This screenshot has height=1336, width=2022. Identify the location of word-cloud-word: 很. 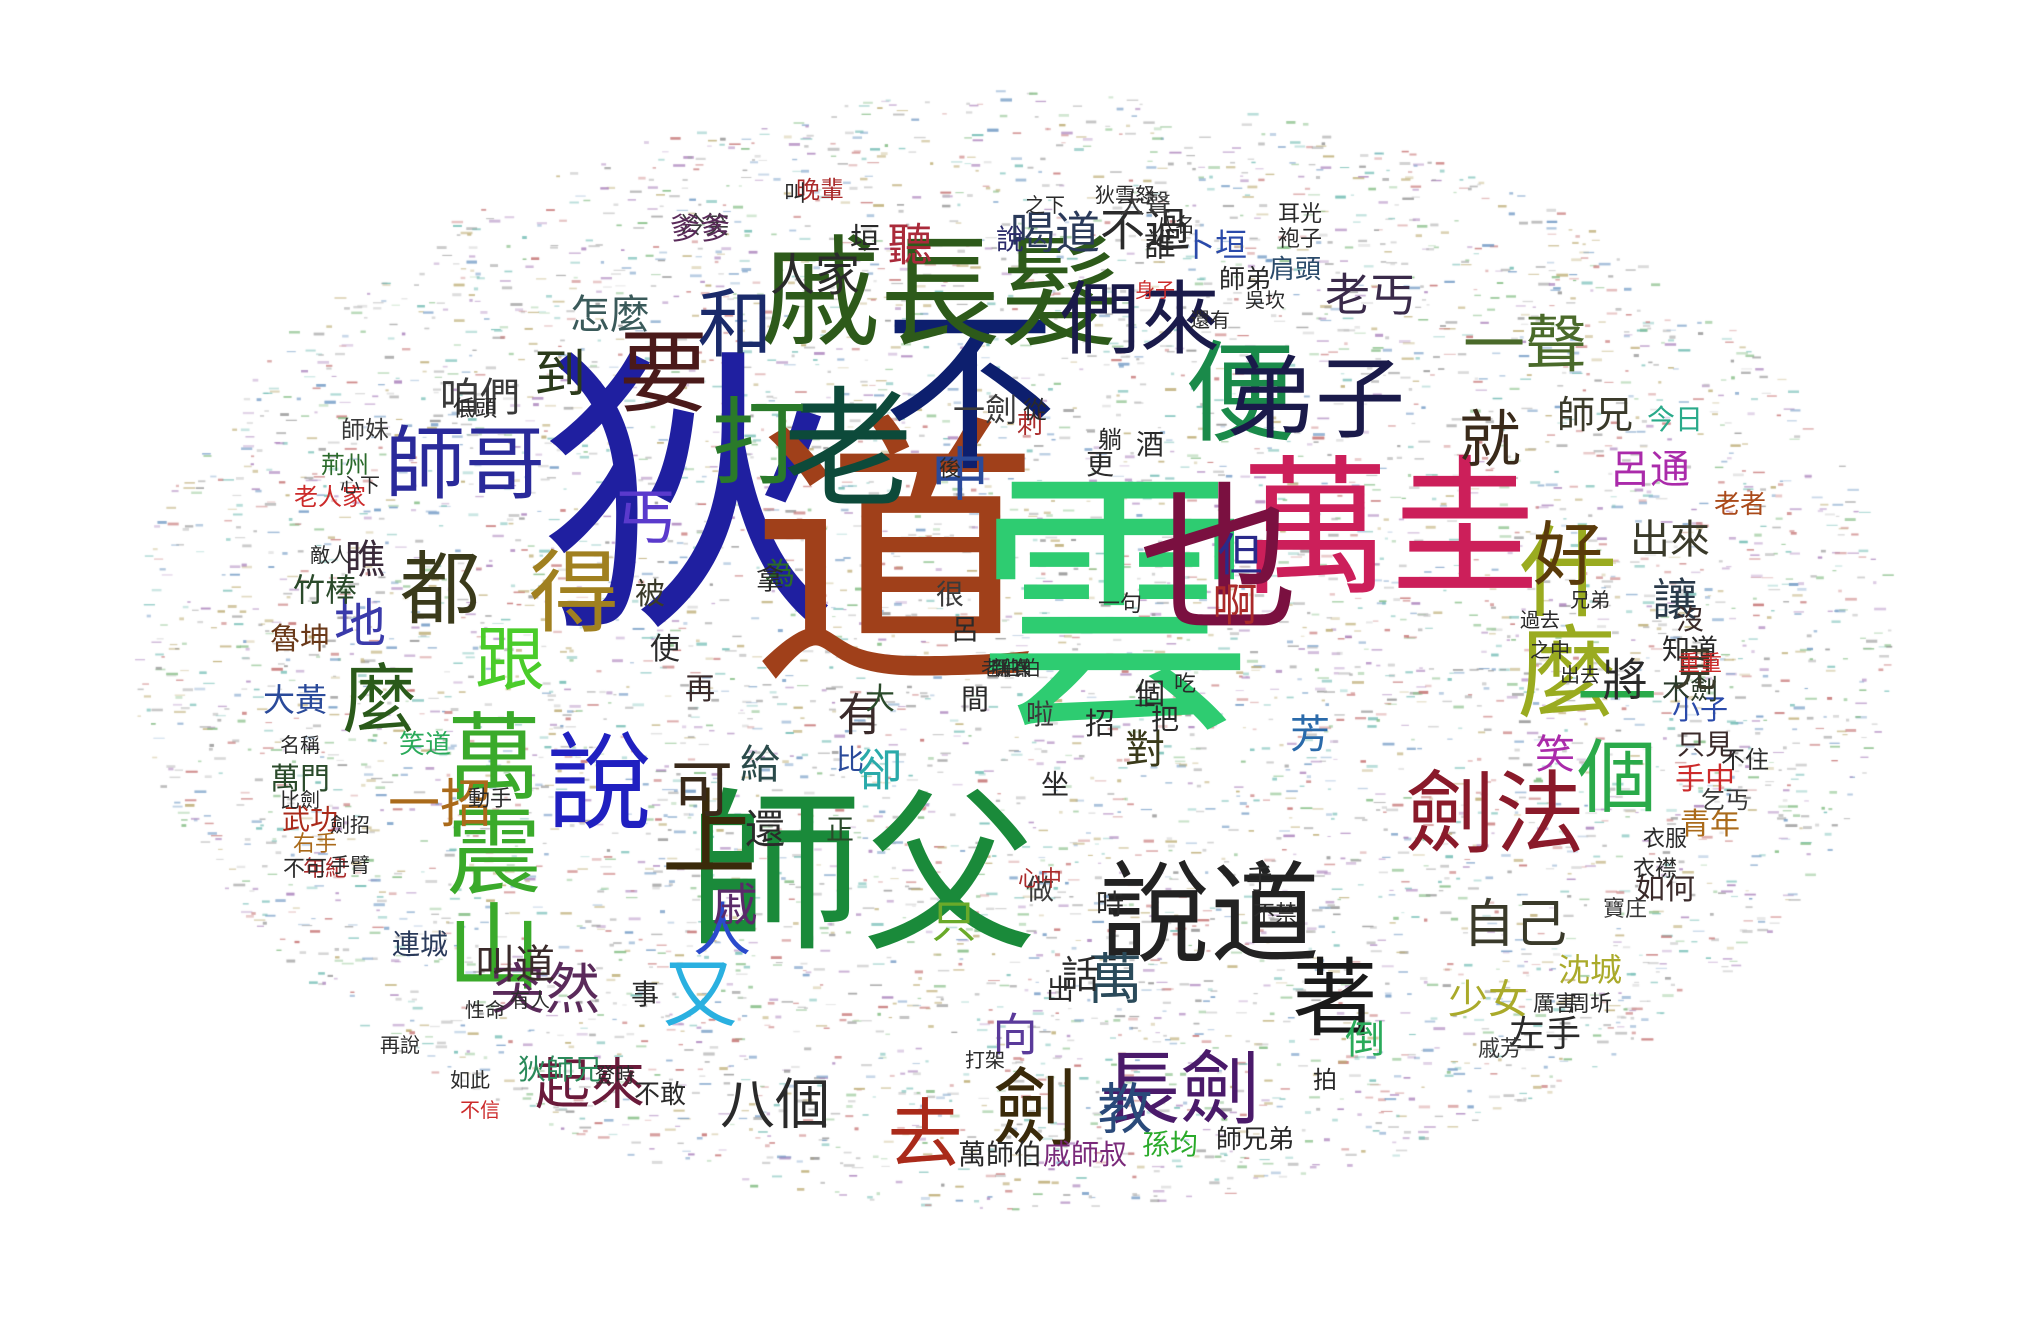
(950, 594).